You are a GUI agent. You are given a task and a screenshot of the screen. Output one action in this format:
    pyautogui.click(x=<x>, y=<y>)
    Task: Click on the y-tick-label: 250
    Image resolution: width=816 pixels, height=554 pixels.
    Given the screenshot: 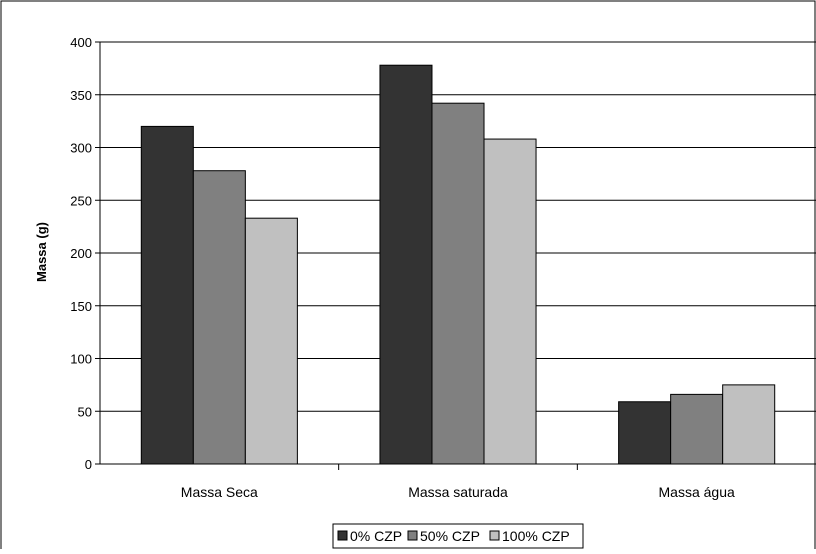 What is the action you would take?
    pyautogui.click(x=81, y=200)
    